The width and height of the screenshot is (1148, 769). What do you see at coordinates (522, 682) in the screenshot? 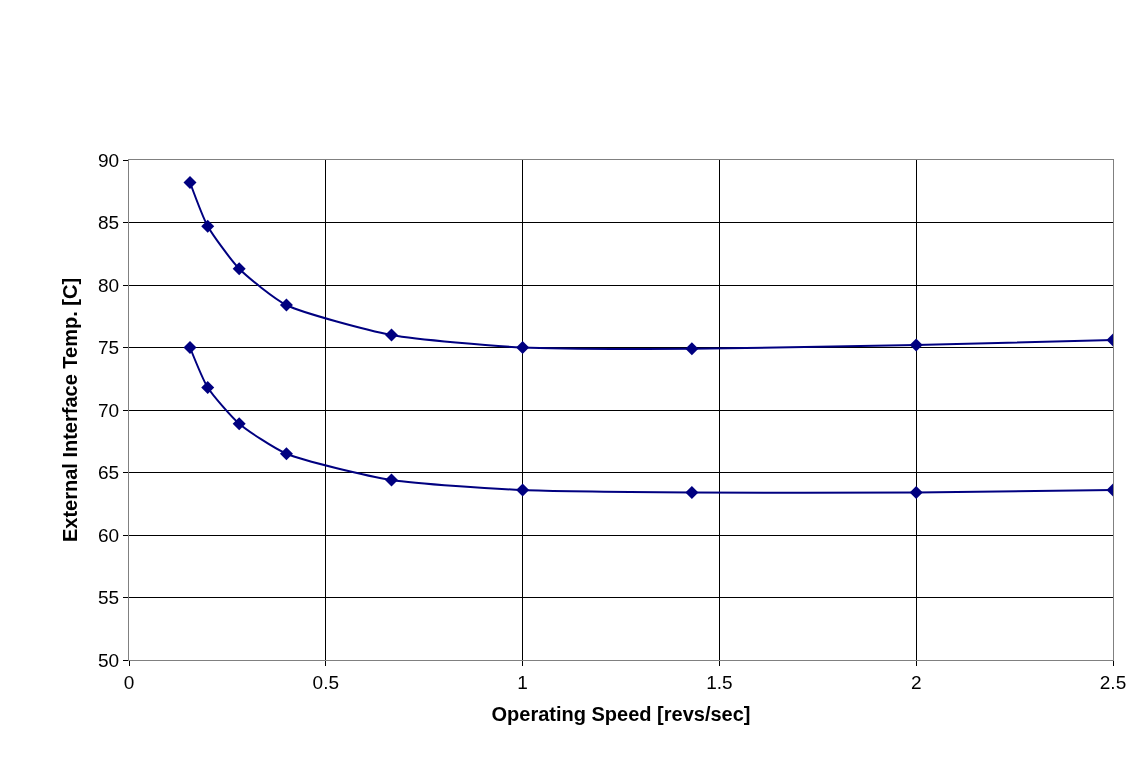
I see `x-tick-label: 1` at bounding box center [522, 682].